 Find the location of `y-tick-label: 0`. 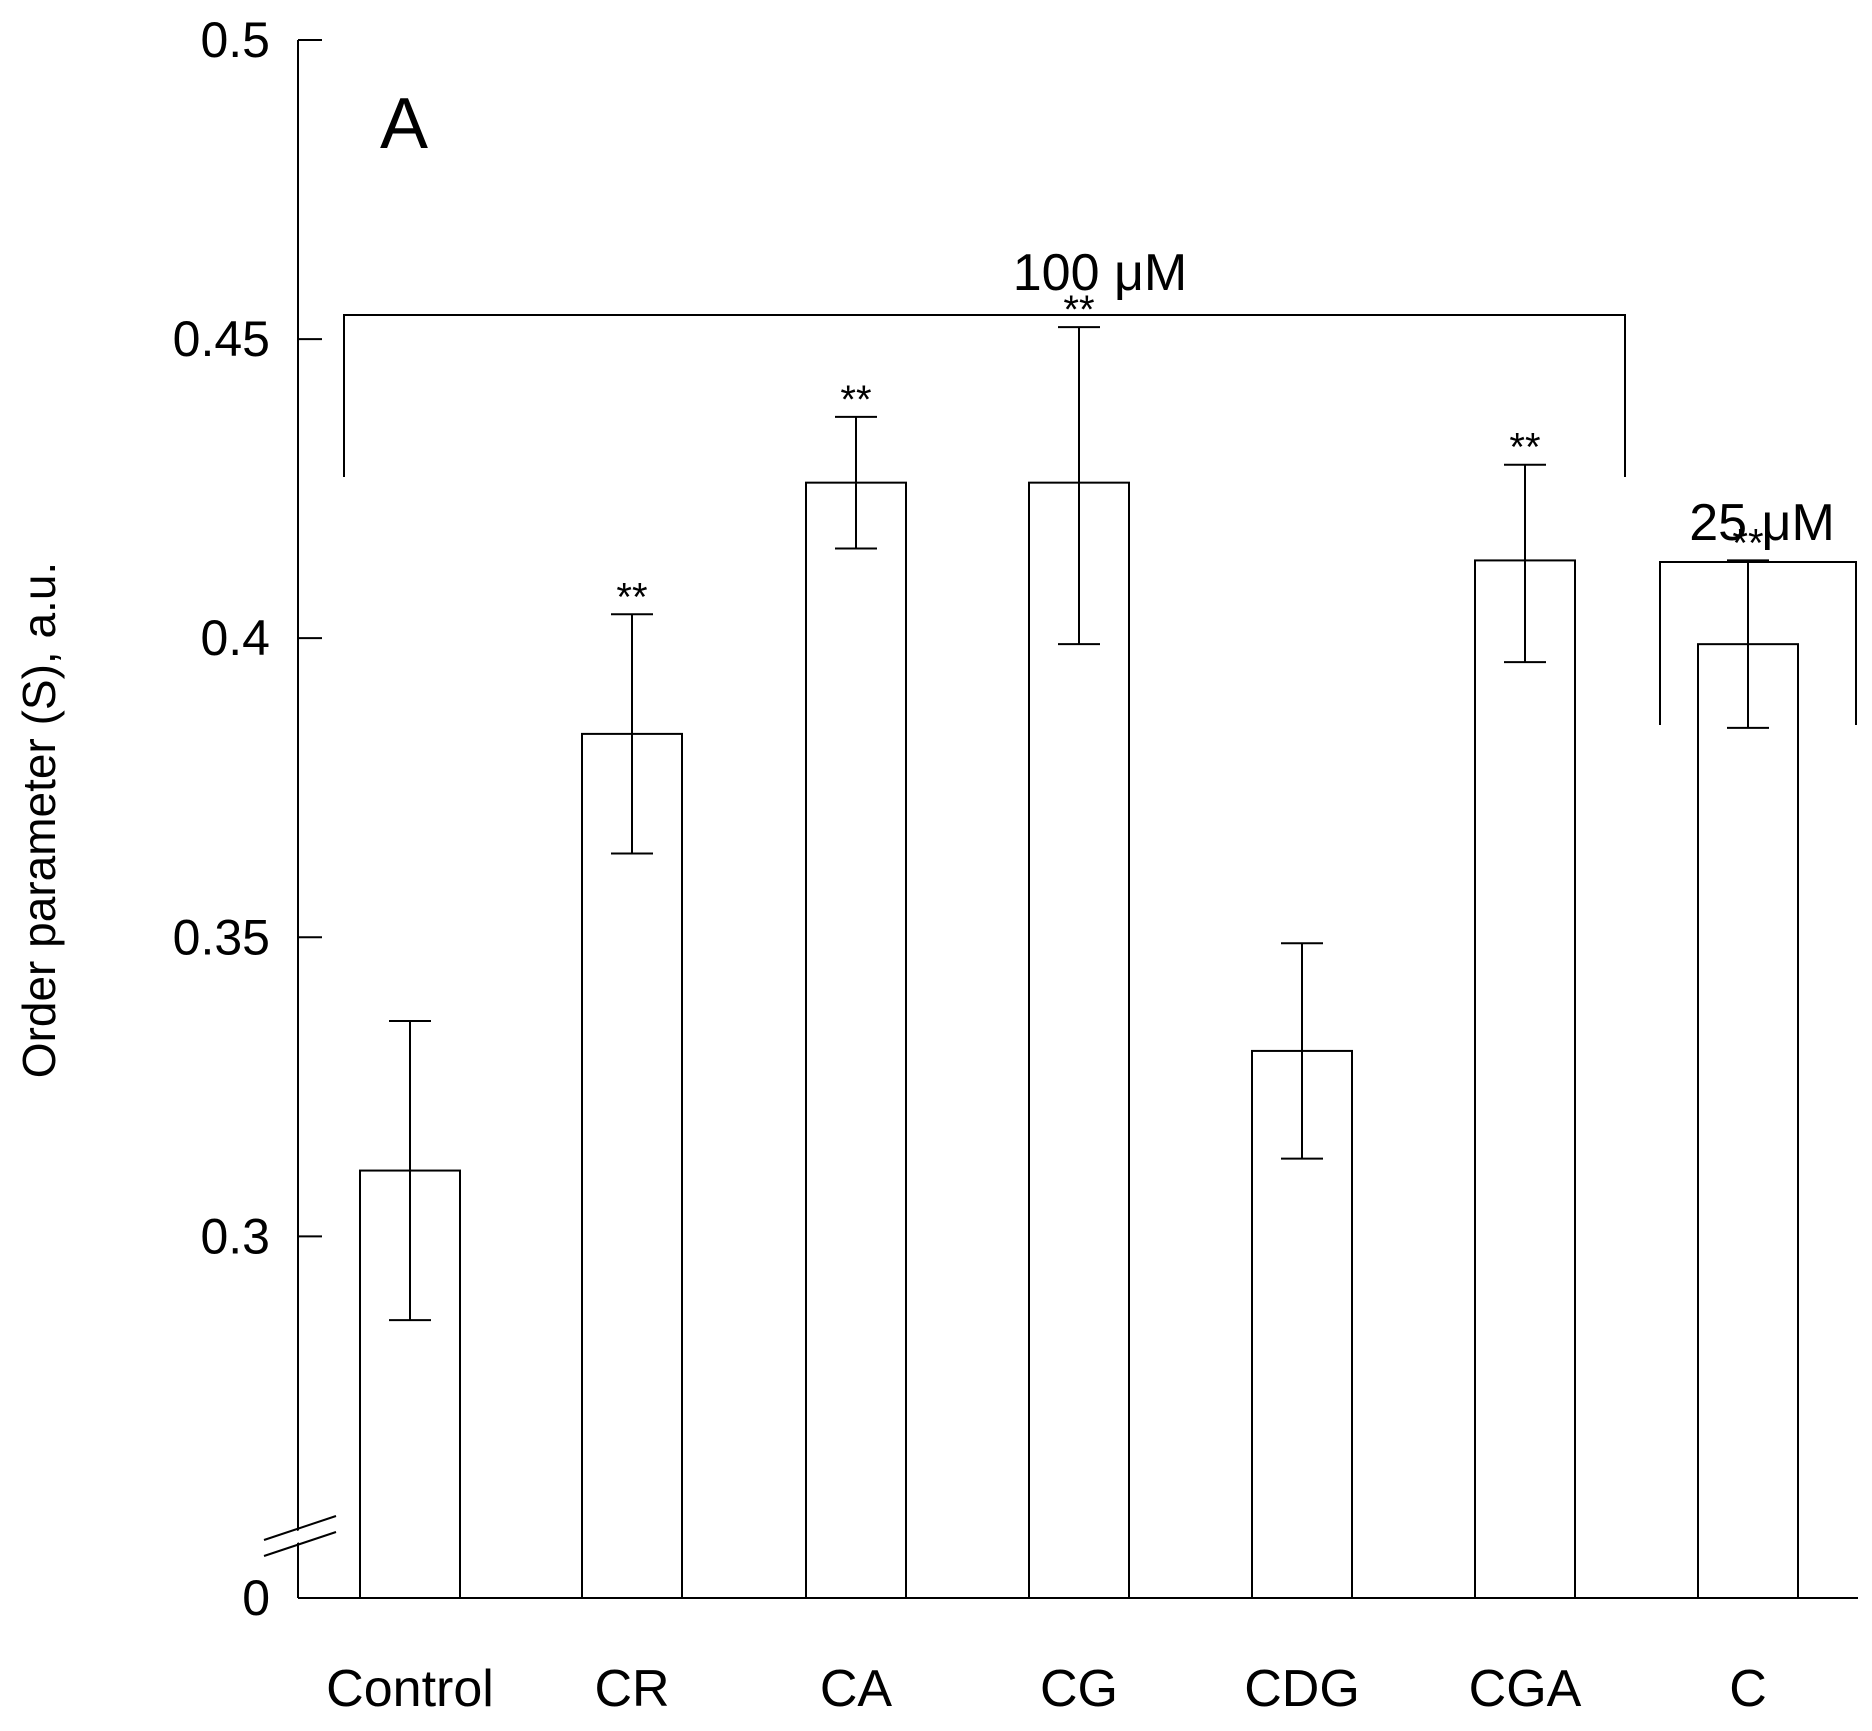

y-tick-label: 0 is located at coordinates (256, 1598).